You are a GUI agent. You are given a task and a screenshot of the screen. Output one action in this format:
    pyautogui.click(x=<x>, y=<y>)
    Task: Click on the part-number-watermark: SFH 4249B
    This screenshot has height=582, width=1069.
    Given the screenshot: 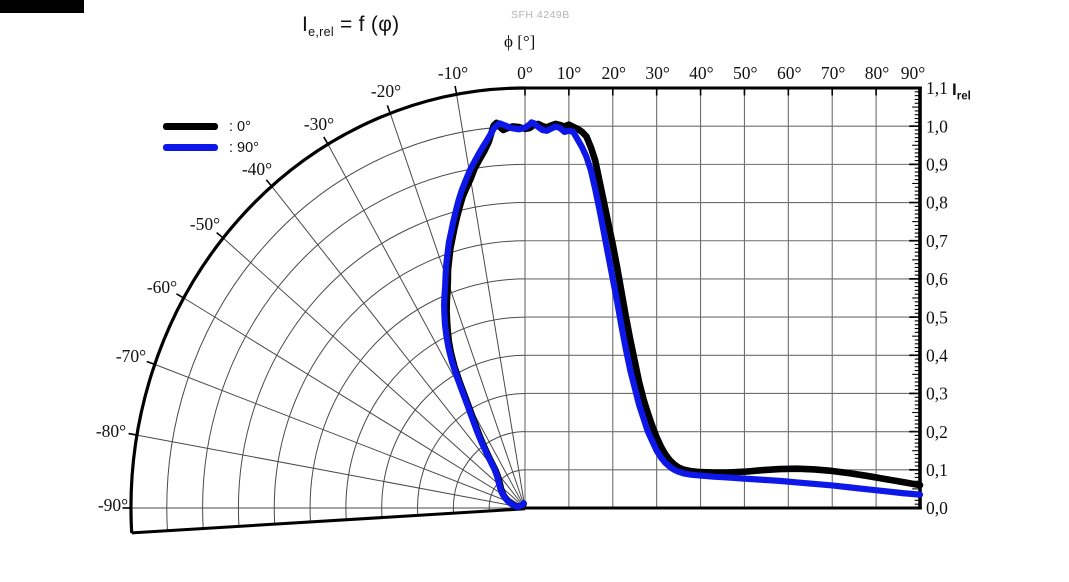 What is the action you would take?
    pyautogui.click(x=540, y=15)
    